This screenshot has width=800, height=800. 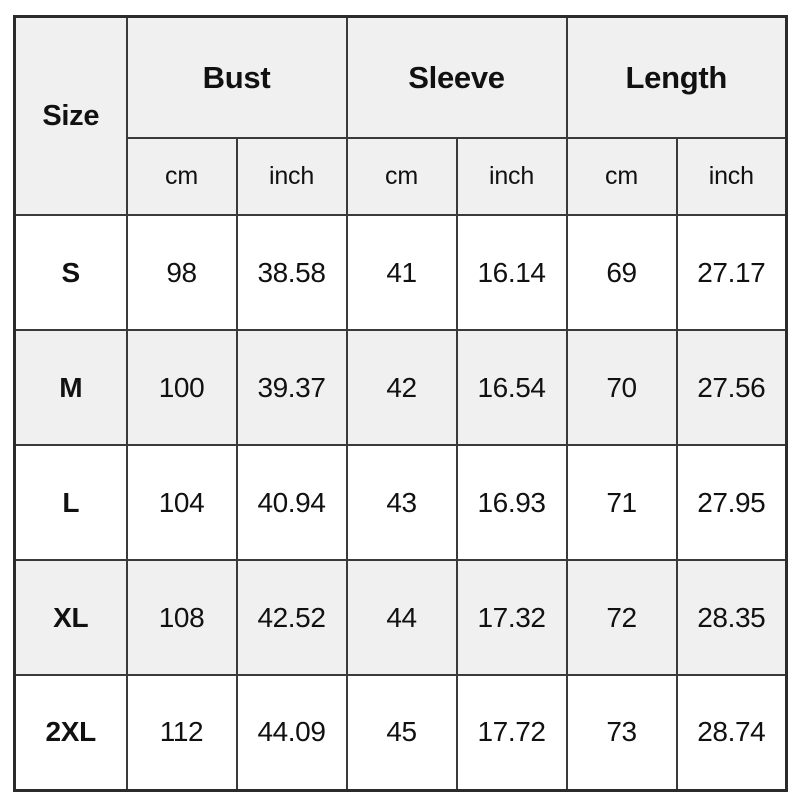 I want to click on cell-sleeve-cm: 41, so click(x=401, y=272).